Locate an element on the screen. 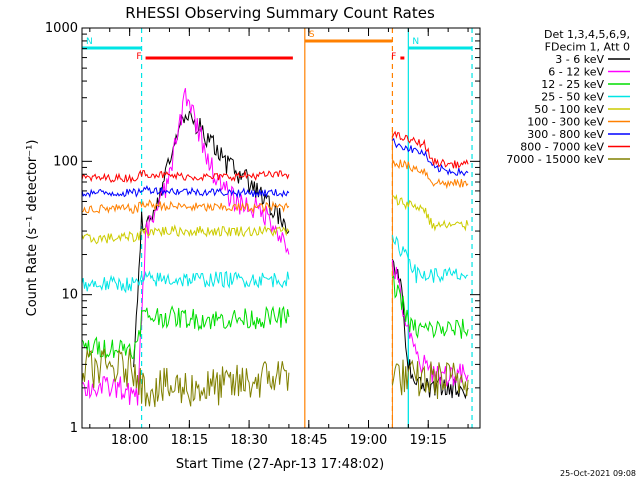 This screenshot has width=640, height=480. legend-entry-label: 50 - 100 keV is located at coordinates (569, 109).